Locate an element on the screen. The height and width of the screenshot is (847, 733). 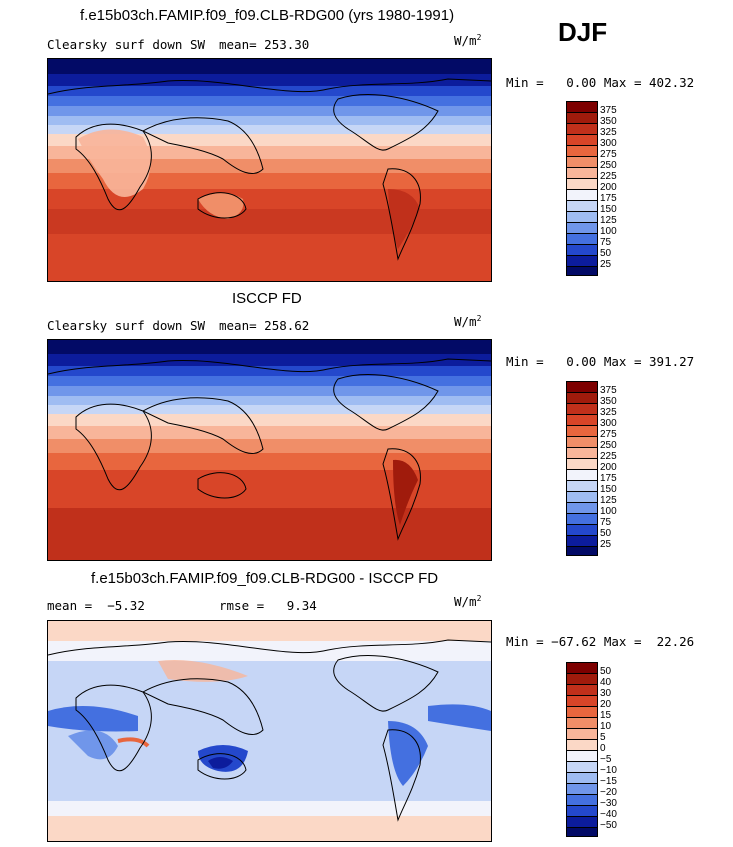
panel3-max-label: Max = is located at coordinates (622, 641).